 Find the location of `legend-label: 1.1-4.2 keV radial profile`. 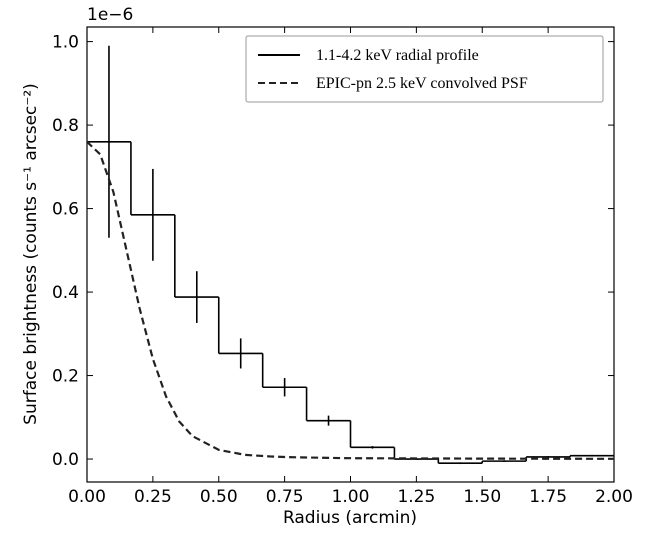

legend-label: 1.1-4.2 keV radial profile is located at coordinates (397, 55).